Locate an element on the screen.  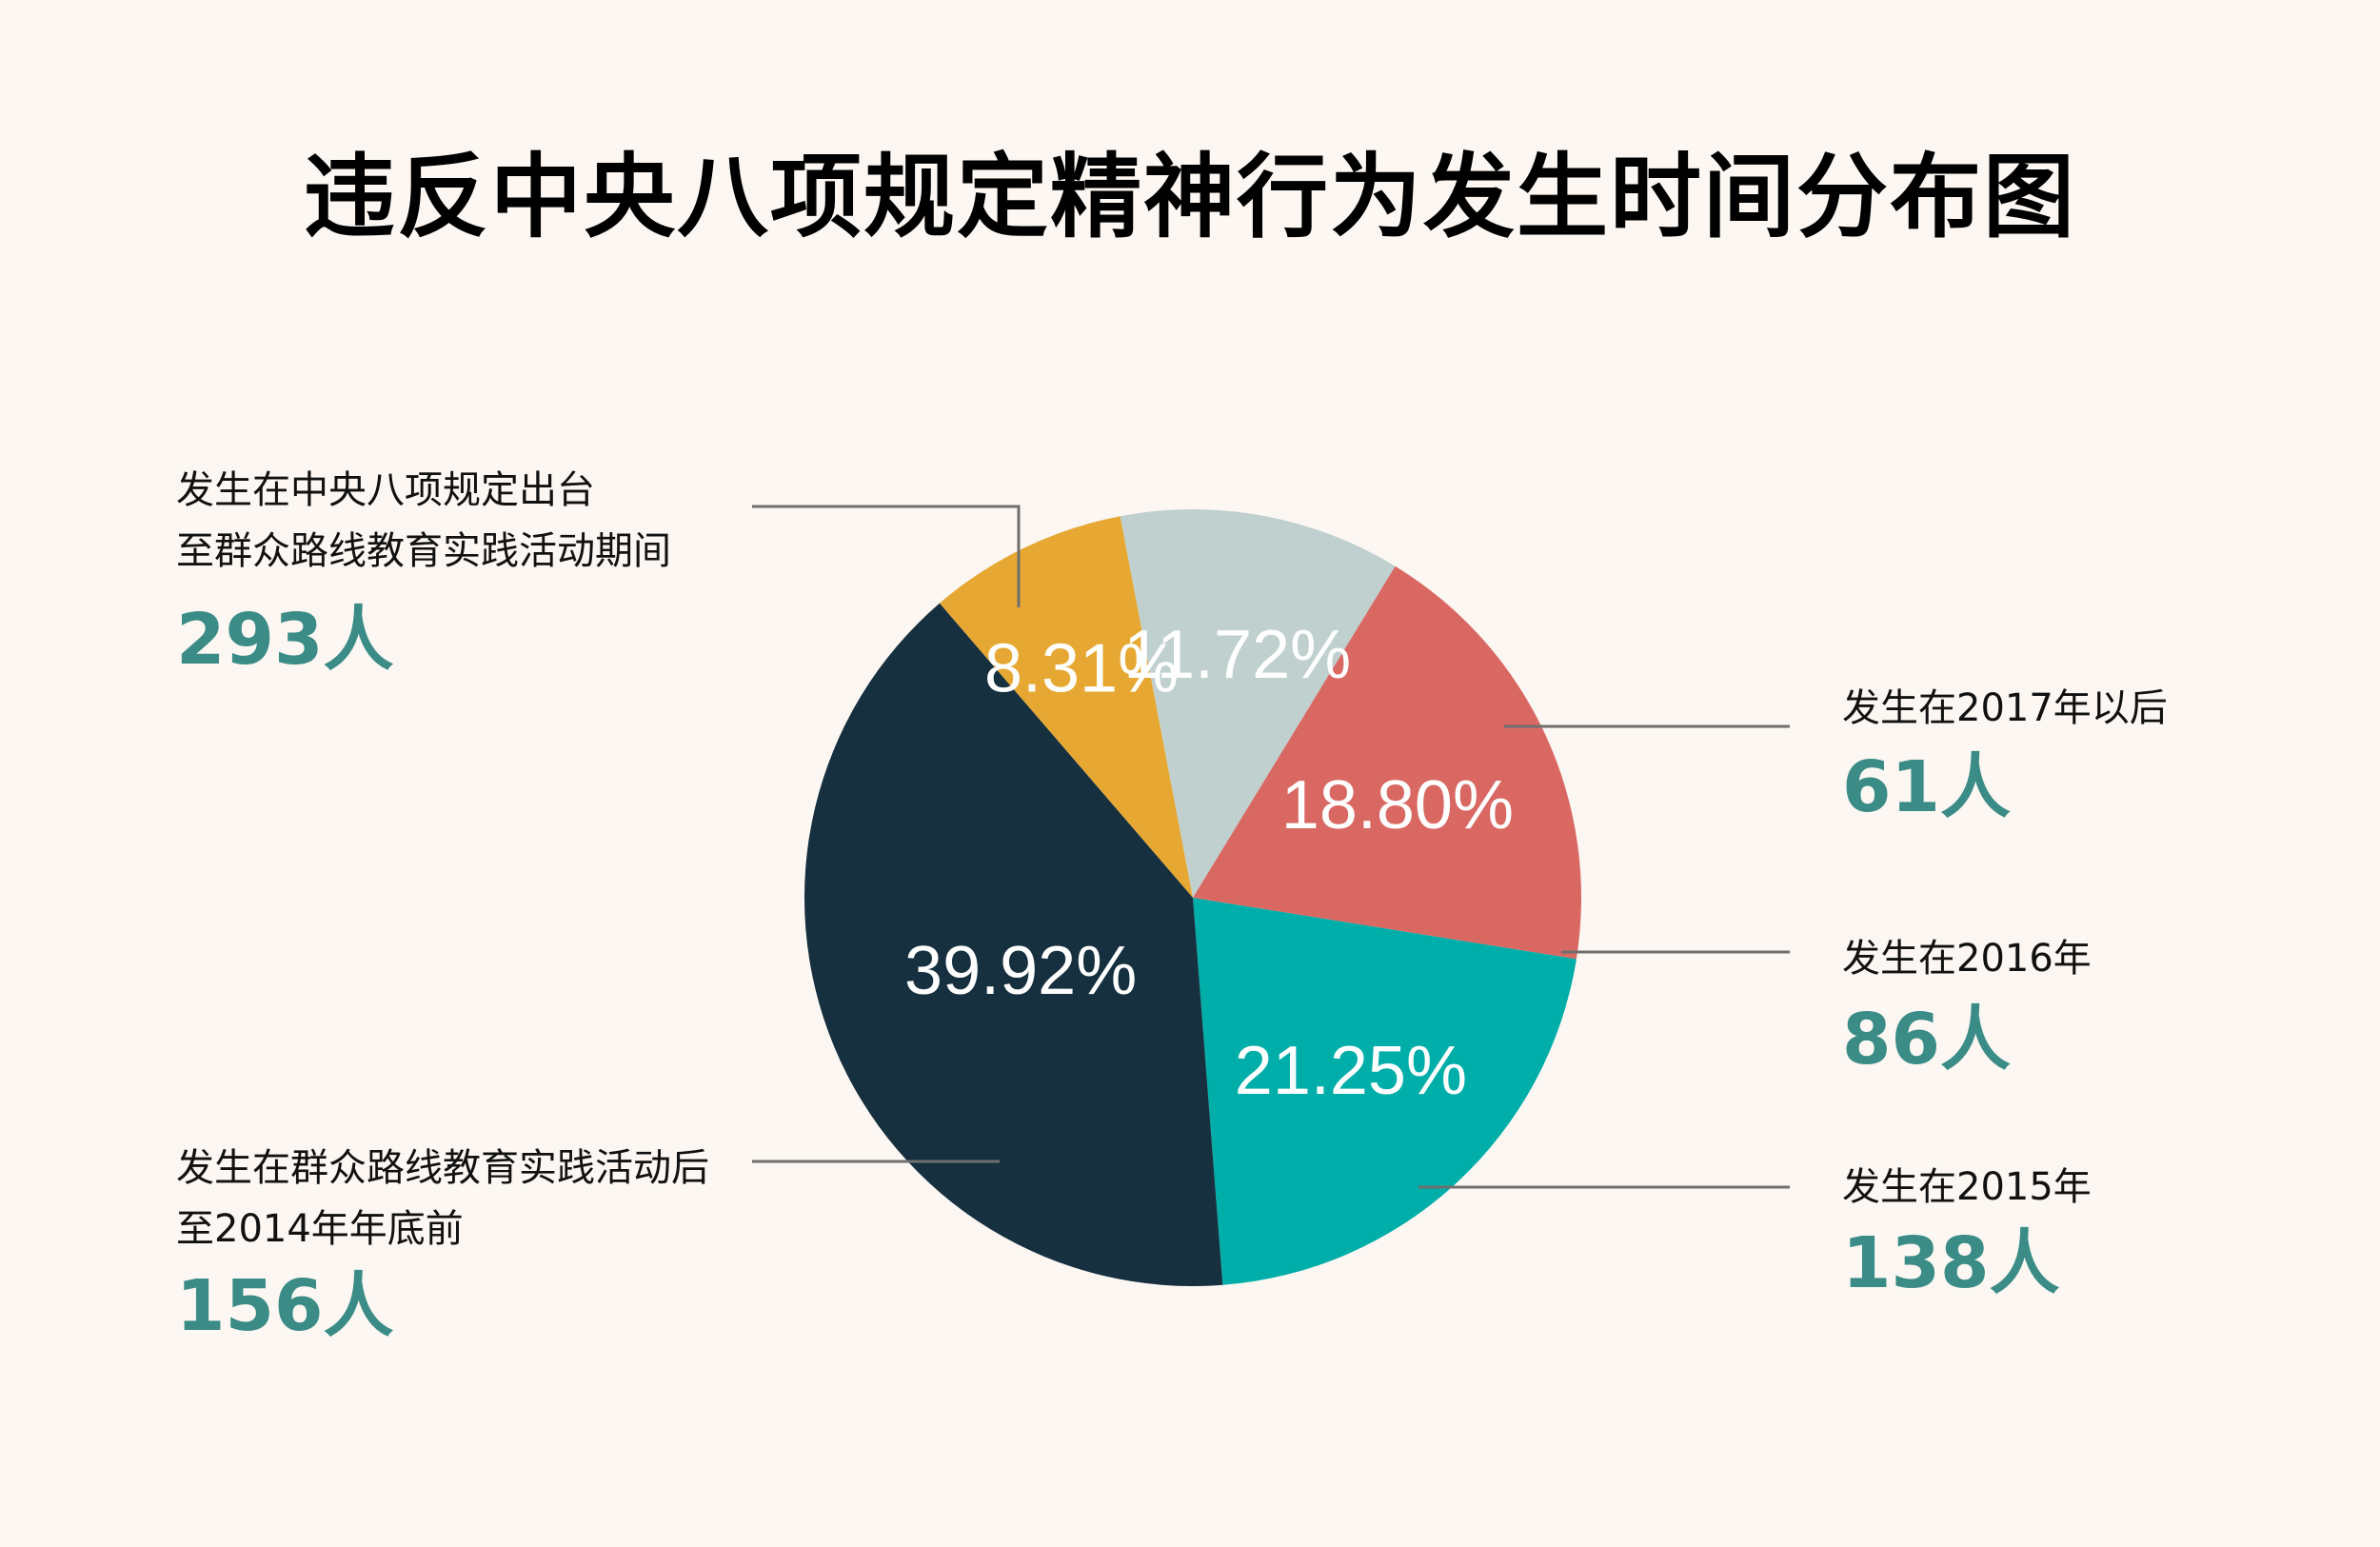
percent-label: 39.92% is located at coordinates (1020, 971).